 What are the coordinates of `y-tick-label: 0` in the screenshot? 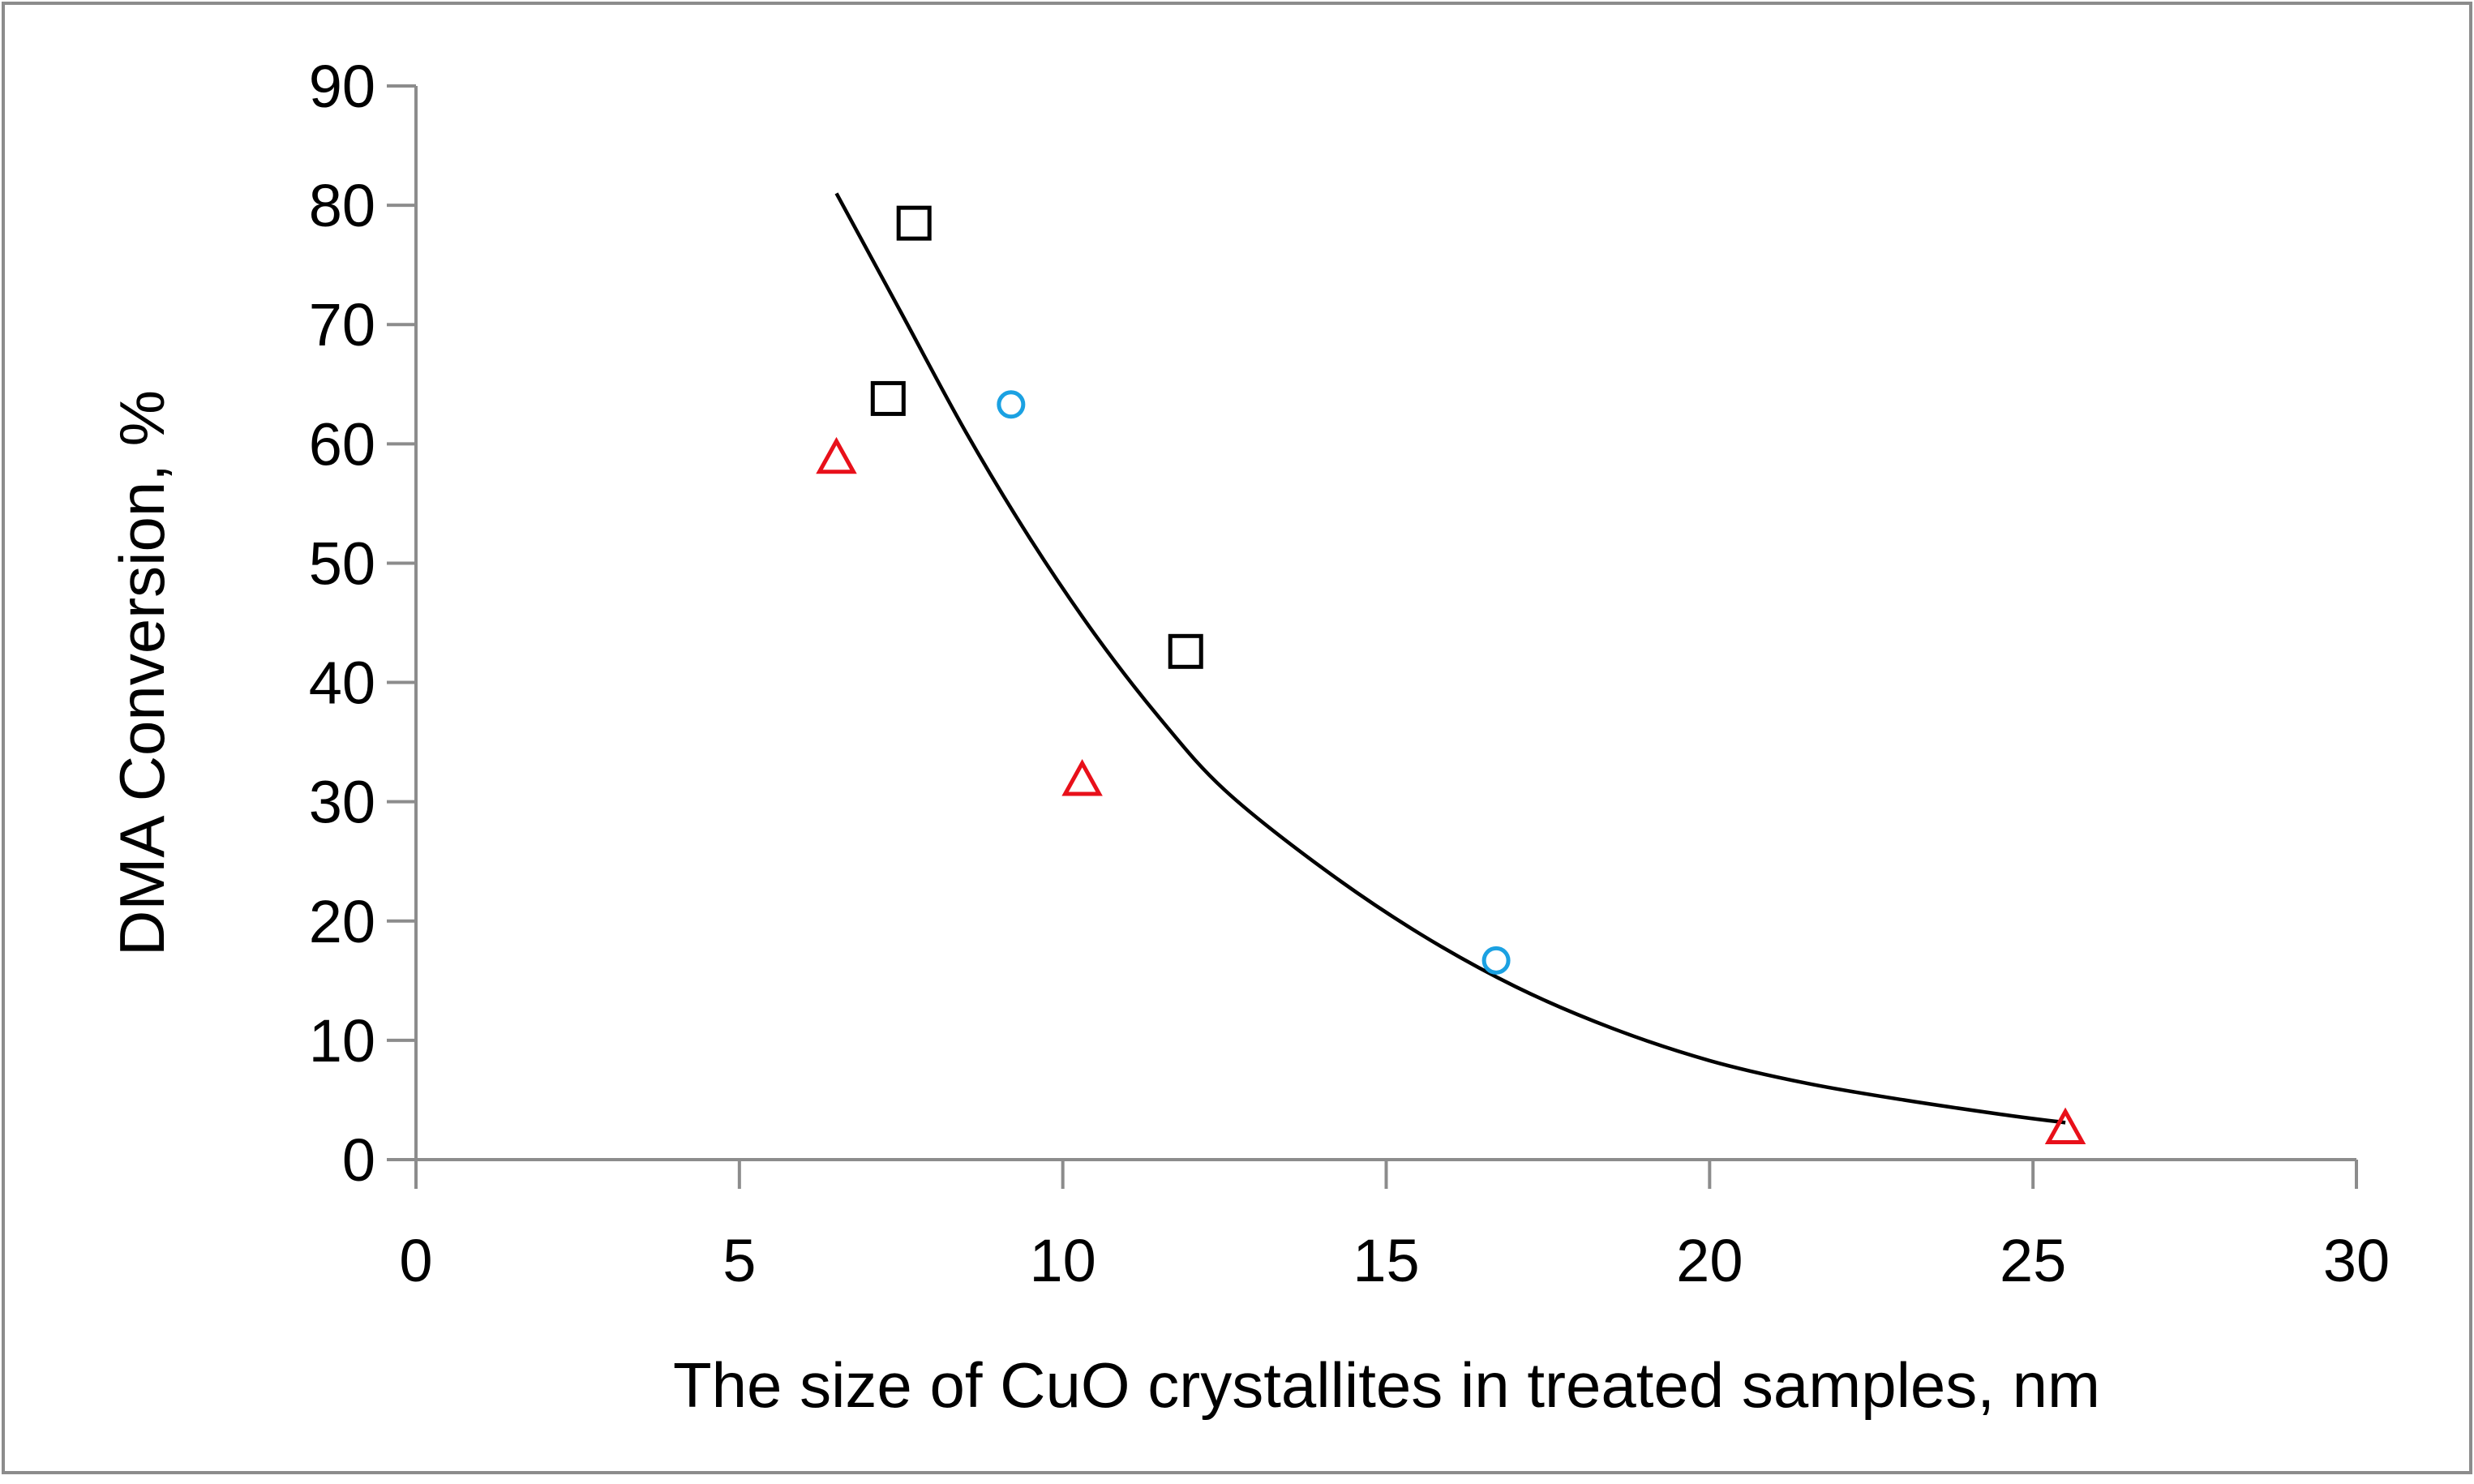 It's located at (359, 1160).